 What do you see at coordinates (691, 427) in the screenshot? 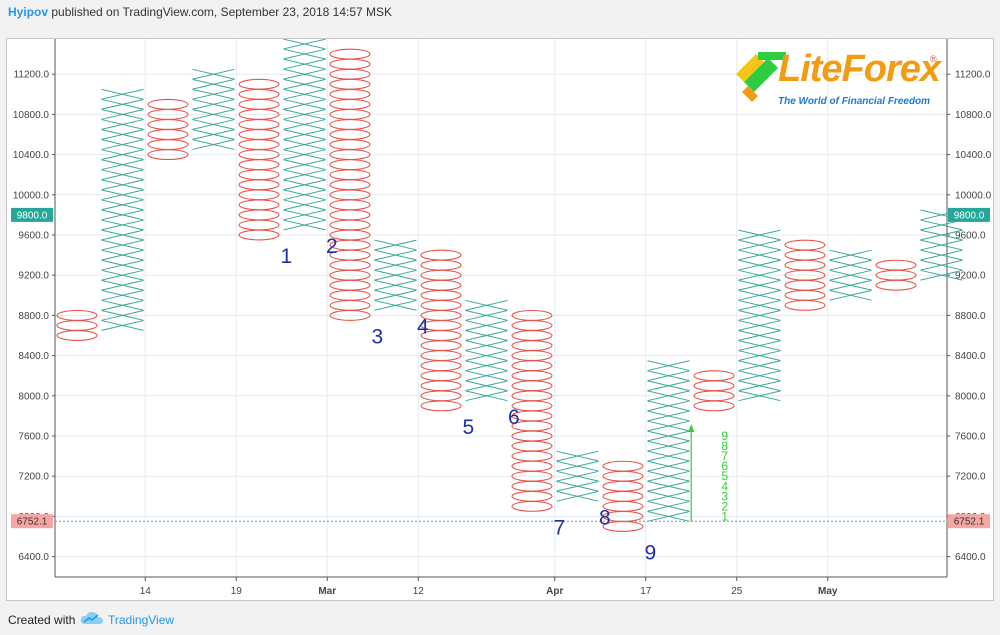
I see `count-arrow-head` at bounding box center [691, 427].